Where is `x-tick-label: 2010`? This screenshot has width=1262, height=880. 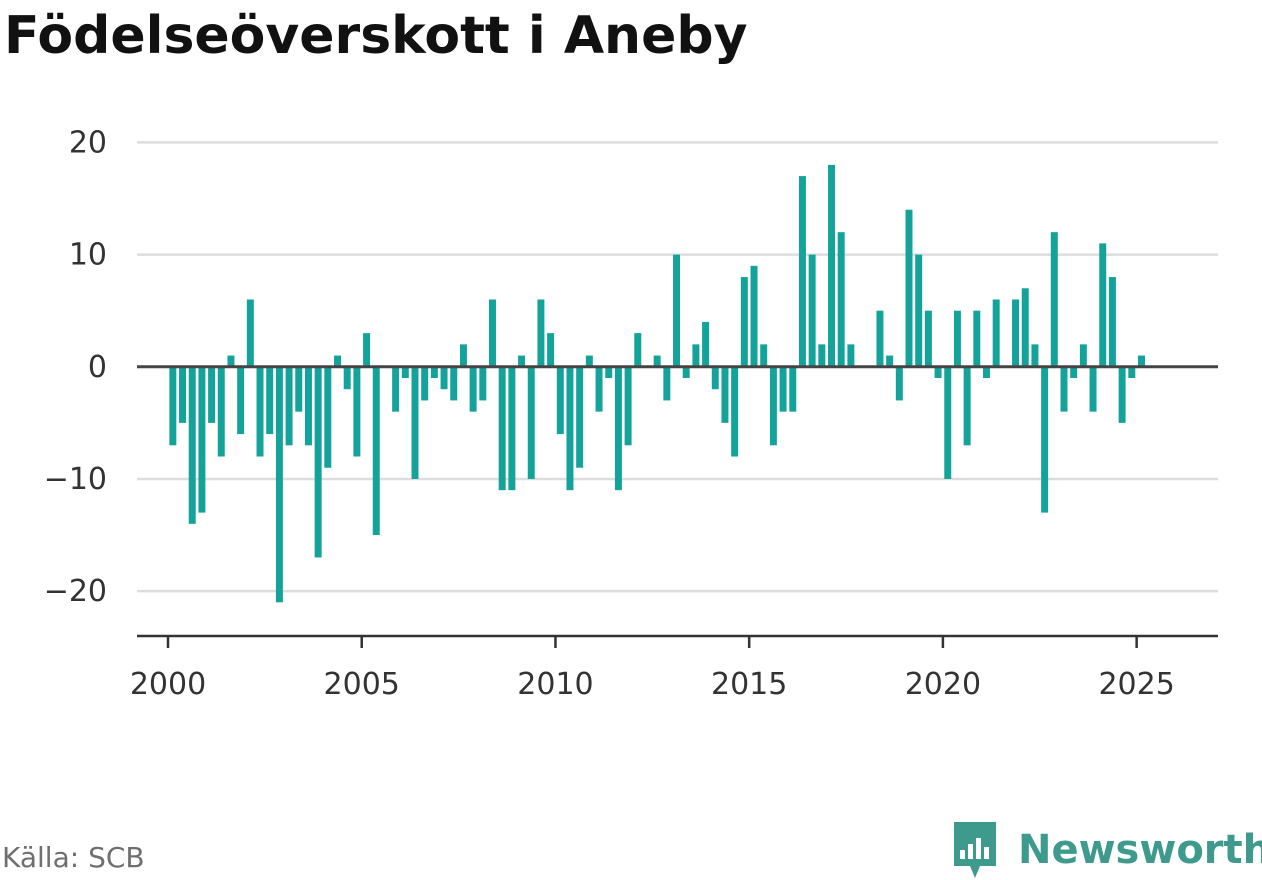
x-tick-label: 2010 is located at coordinates (555, 684).